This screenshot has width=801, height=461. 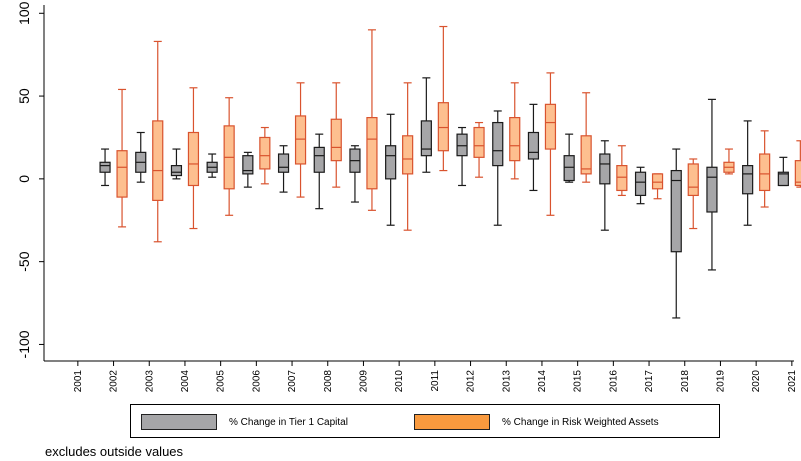 I want to click on x-tick-label: 2014, so click(x=542, y=381).